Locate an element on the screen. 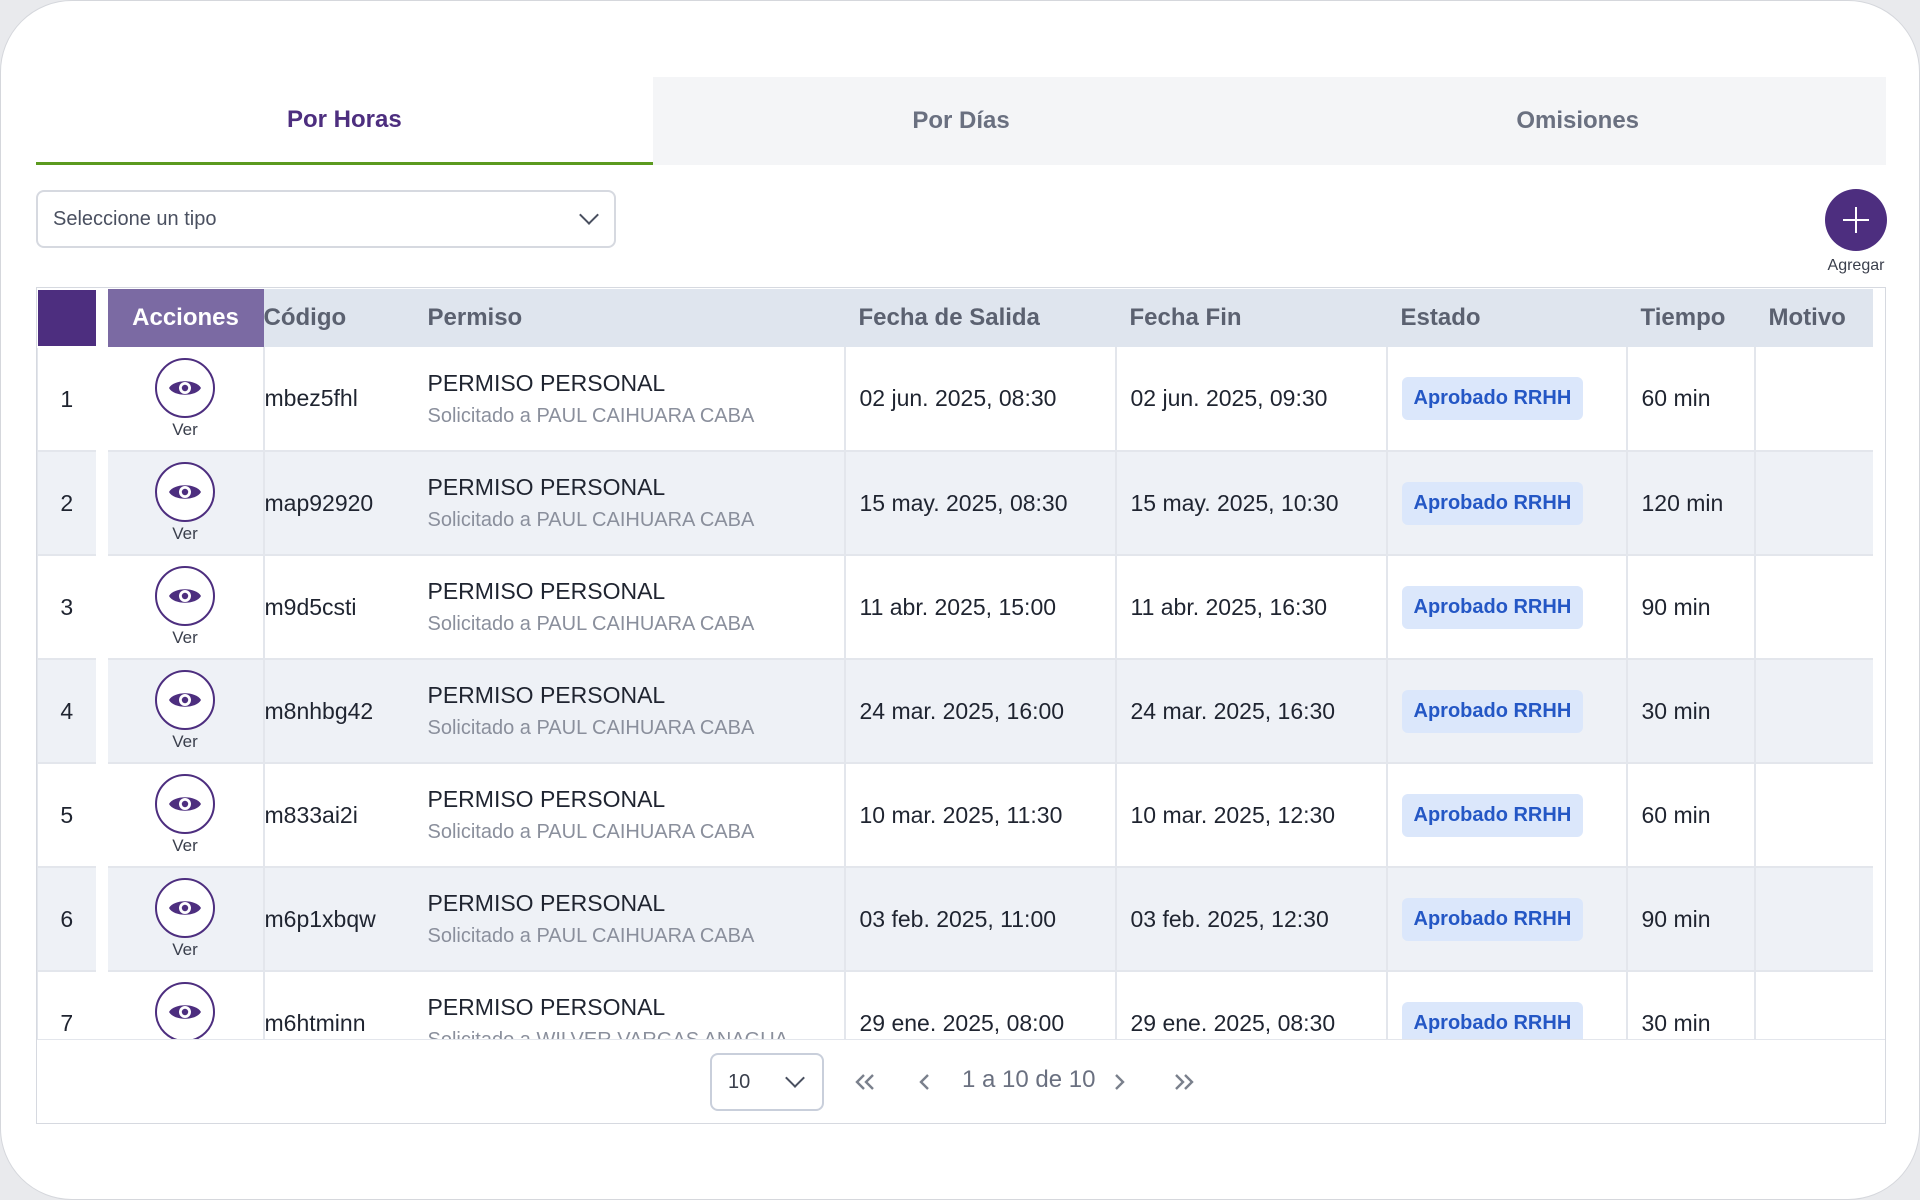 This screenshot has width=1920, height=1200. cell-fecha-fin: 24 mar. 2025, 16:30 is located at coordinates (1251, 711).